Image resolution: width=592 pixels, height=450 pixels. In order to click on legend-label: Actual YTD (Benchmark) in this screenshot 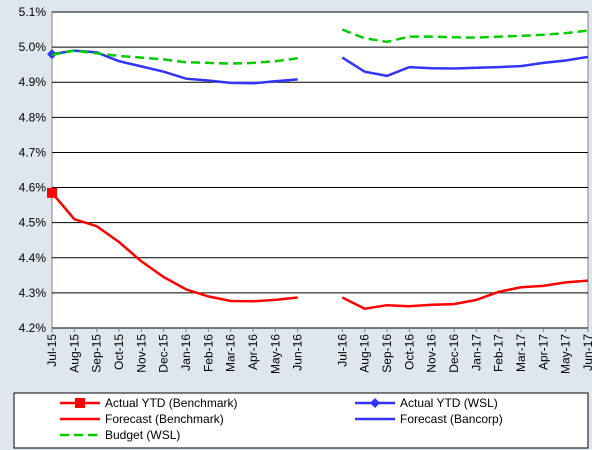, I will do `click(171, 403)`.